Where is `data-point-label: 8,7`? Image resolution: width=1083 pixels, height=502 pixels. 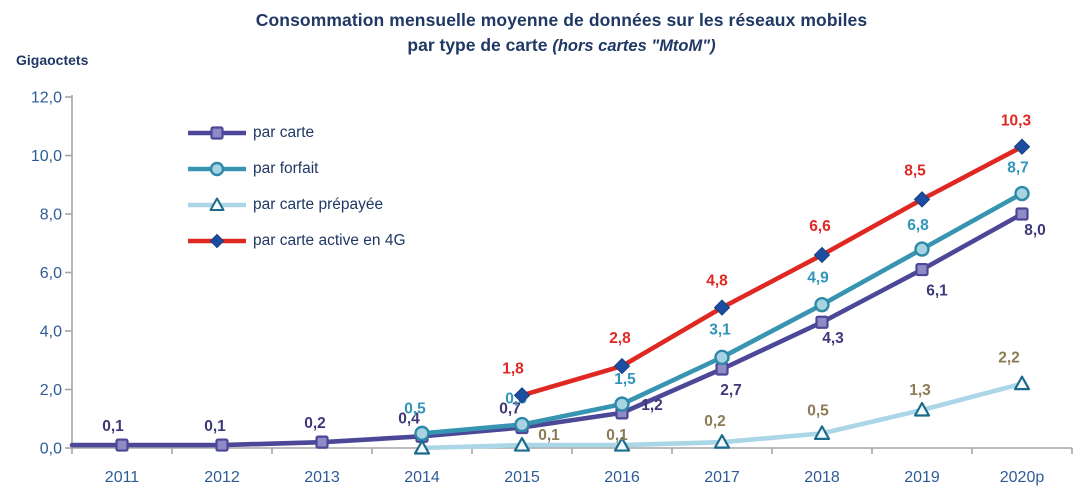
data-point-label: 8,7 is located at coordinates (1018, 168).